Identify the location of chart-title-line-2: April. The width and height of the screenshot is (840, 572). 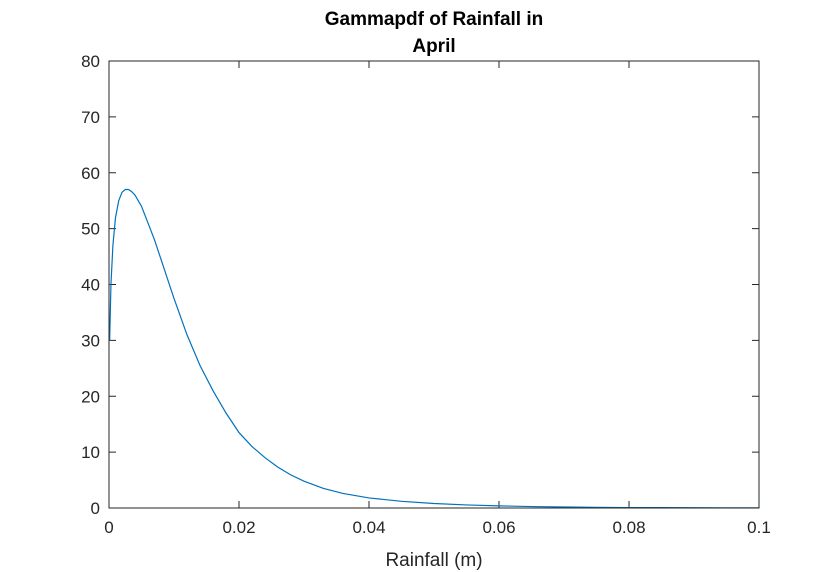
(433, 46).